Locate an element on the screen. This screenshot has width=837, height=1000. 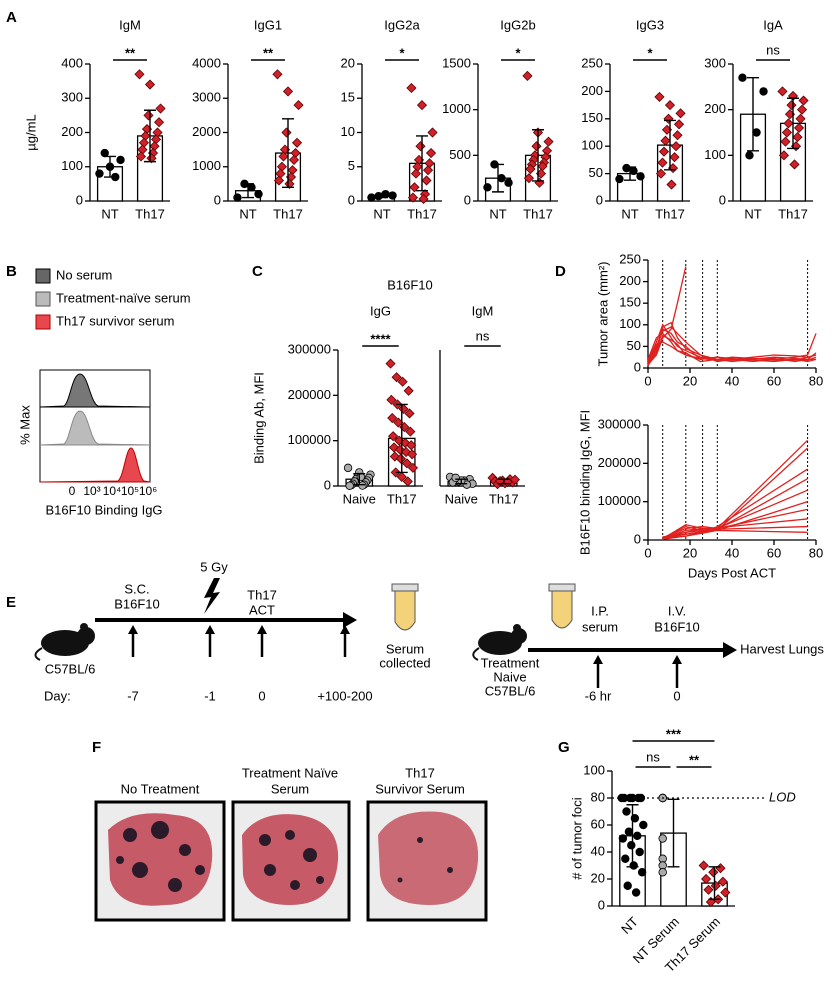
significance-label: * is located at coordinates (650, 52).